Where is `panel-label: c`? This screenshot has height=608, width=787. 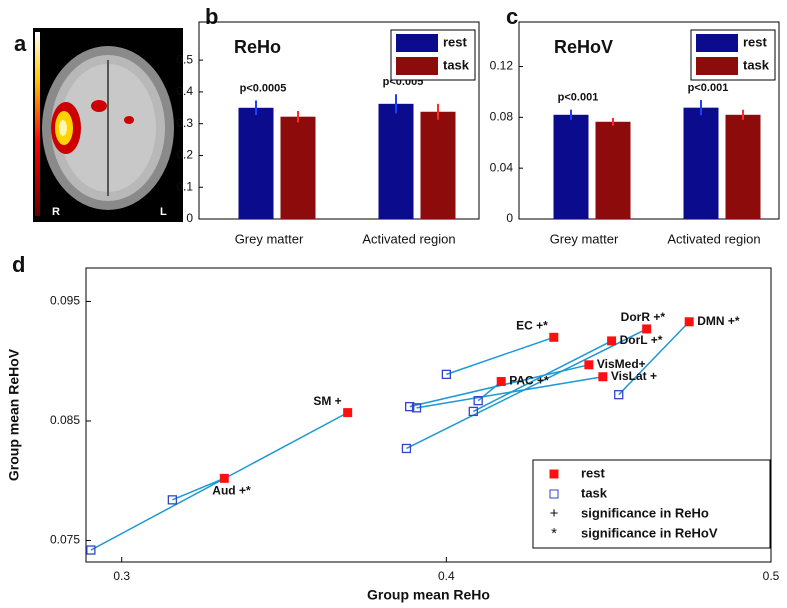 panel-label: c is located at coordinates (512, 16).